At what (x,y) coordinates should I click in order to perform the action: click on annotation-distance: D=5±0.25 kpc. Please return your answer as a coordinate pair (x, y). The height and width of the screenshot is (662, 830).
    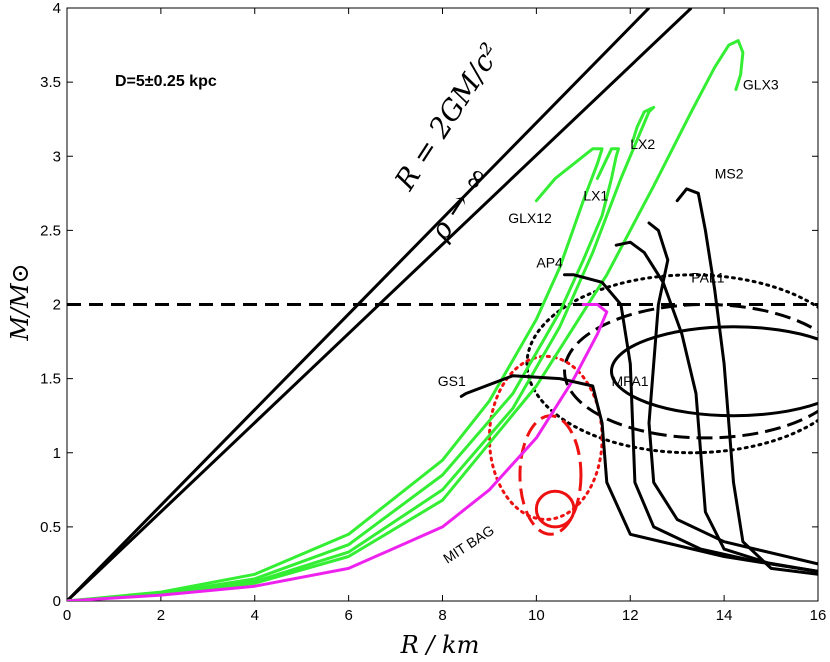
    Looking at the image, I should click on (166, 81).